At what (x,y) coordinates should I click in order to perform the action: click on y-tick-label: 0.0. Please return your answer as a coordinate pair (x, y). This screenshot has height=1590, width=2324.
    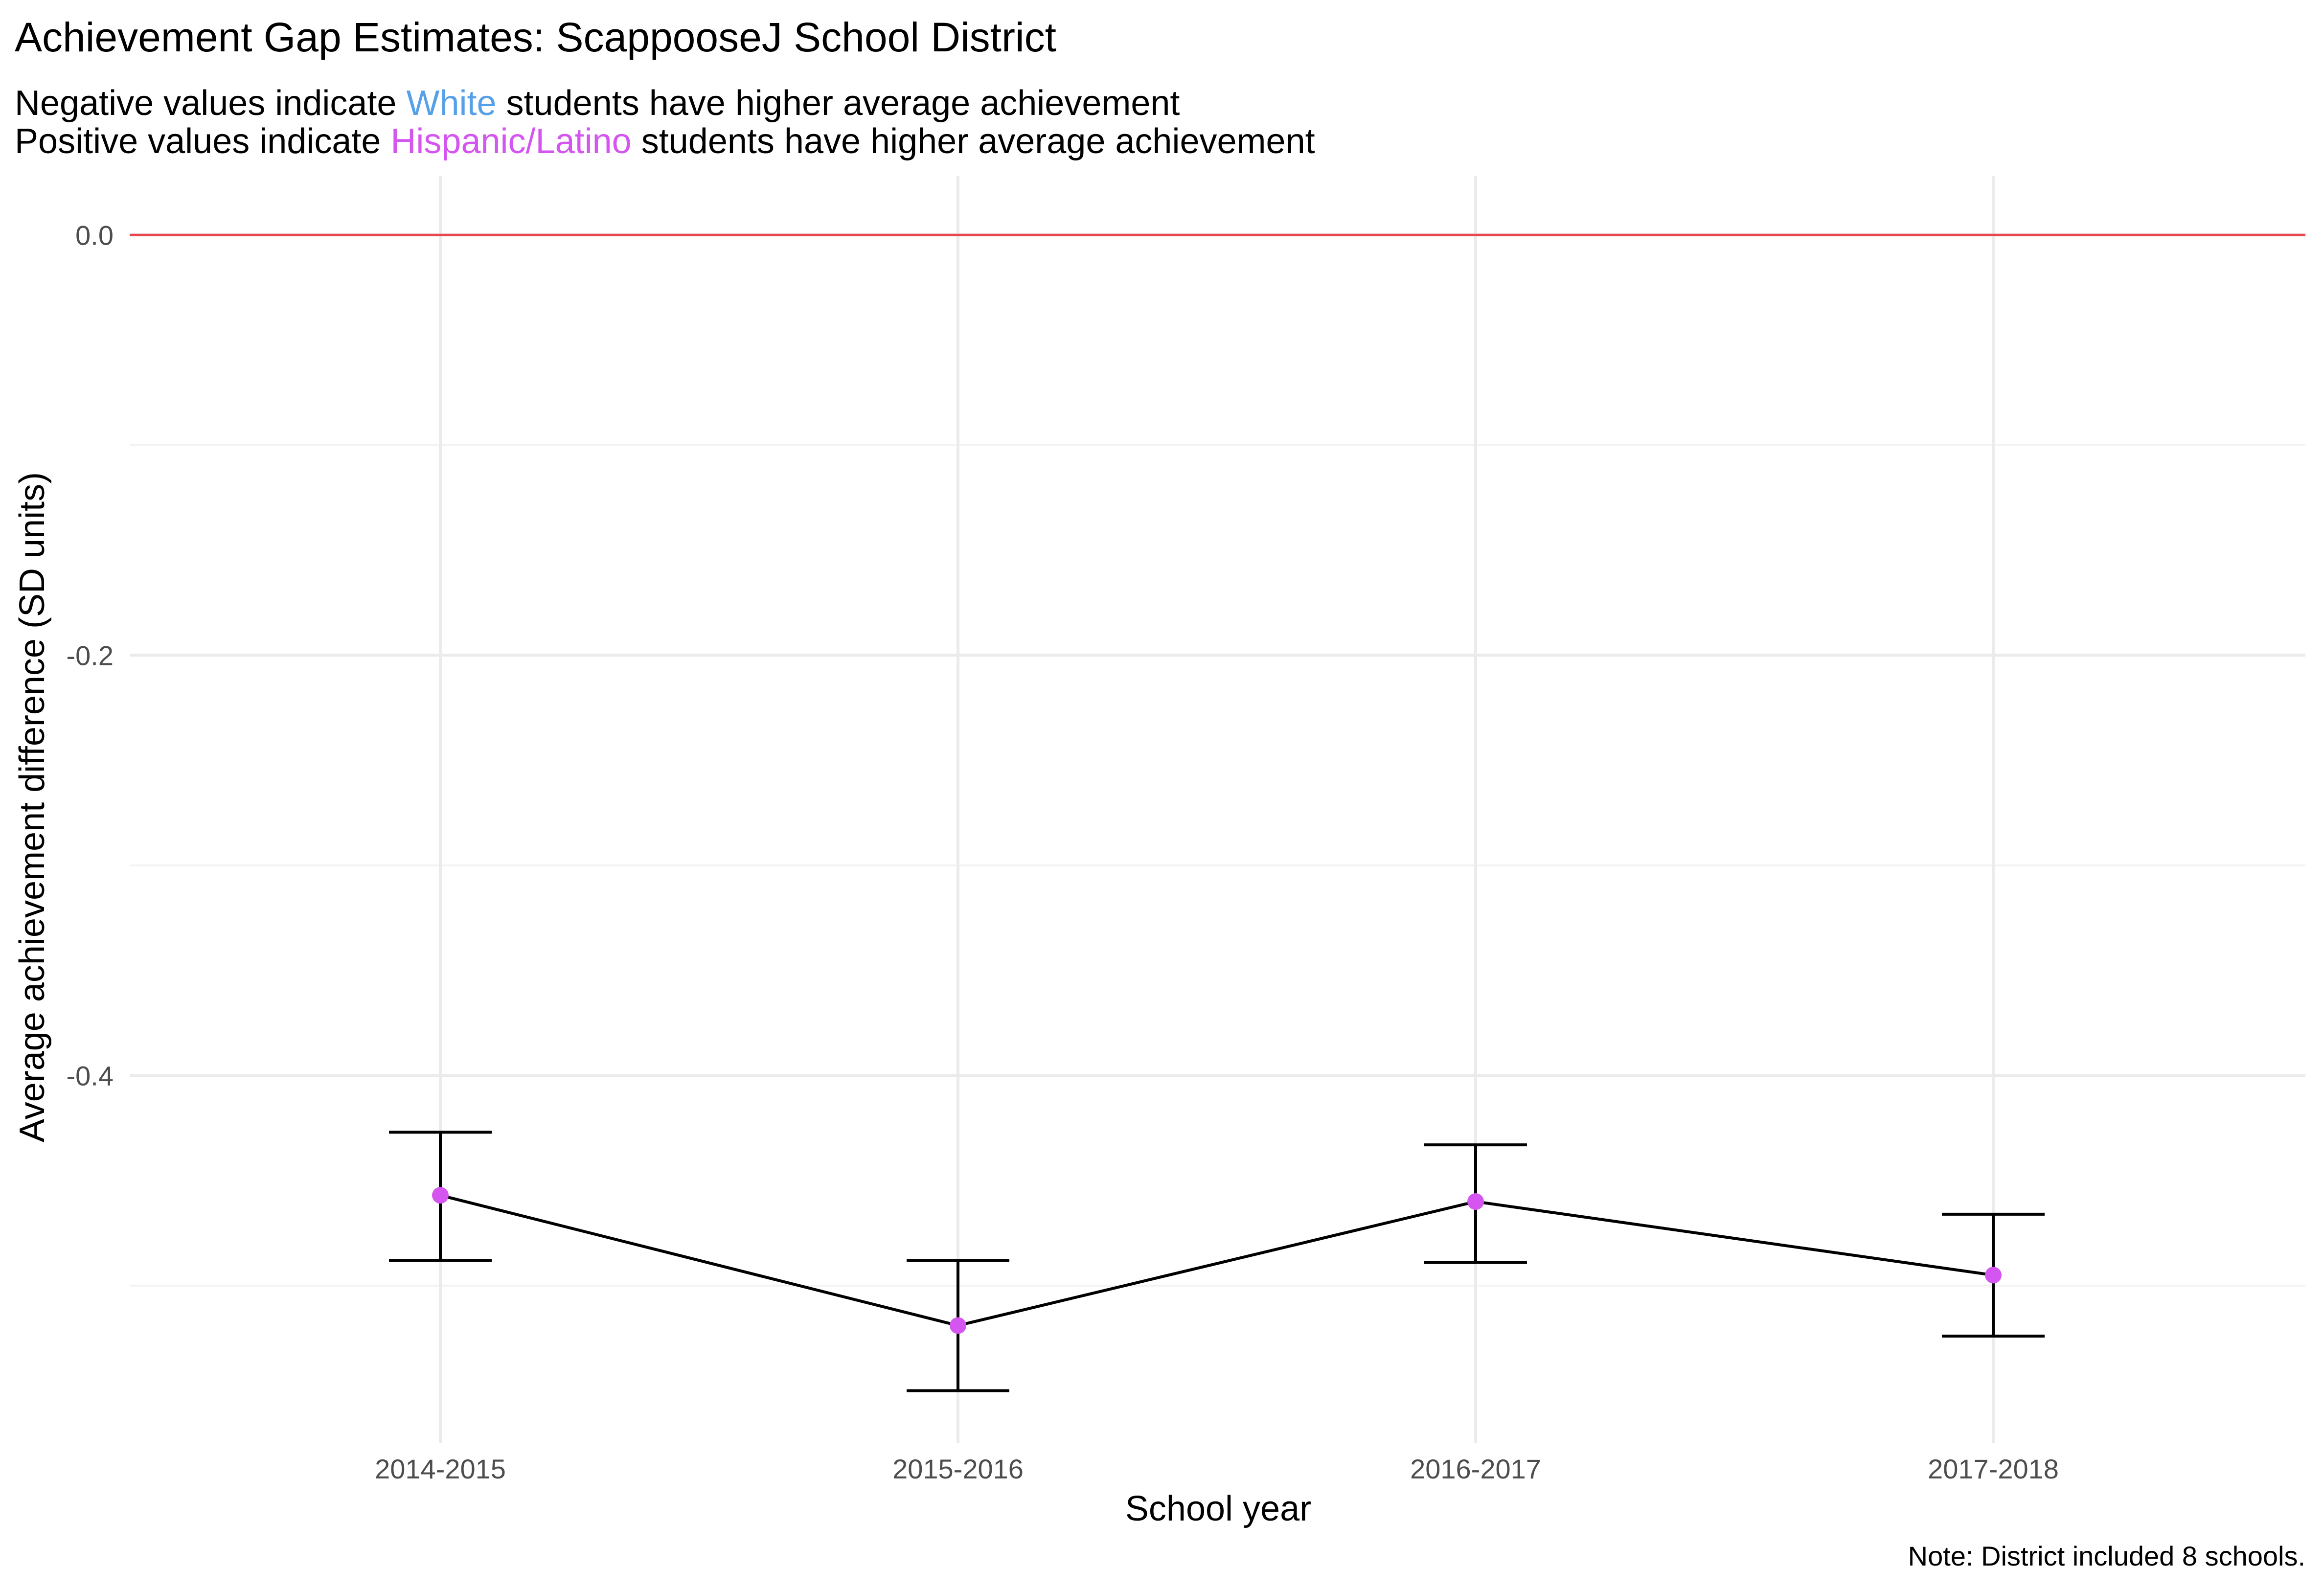
    Looking at the image, I should click on (94, 235).